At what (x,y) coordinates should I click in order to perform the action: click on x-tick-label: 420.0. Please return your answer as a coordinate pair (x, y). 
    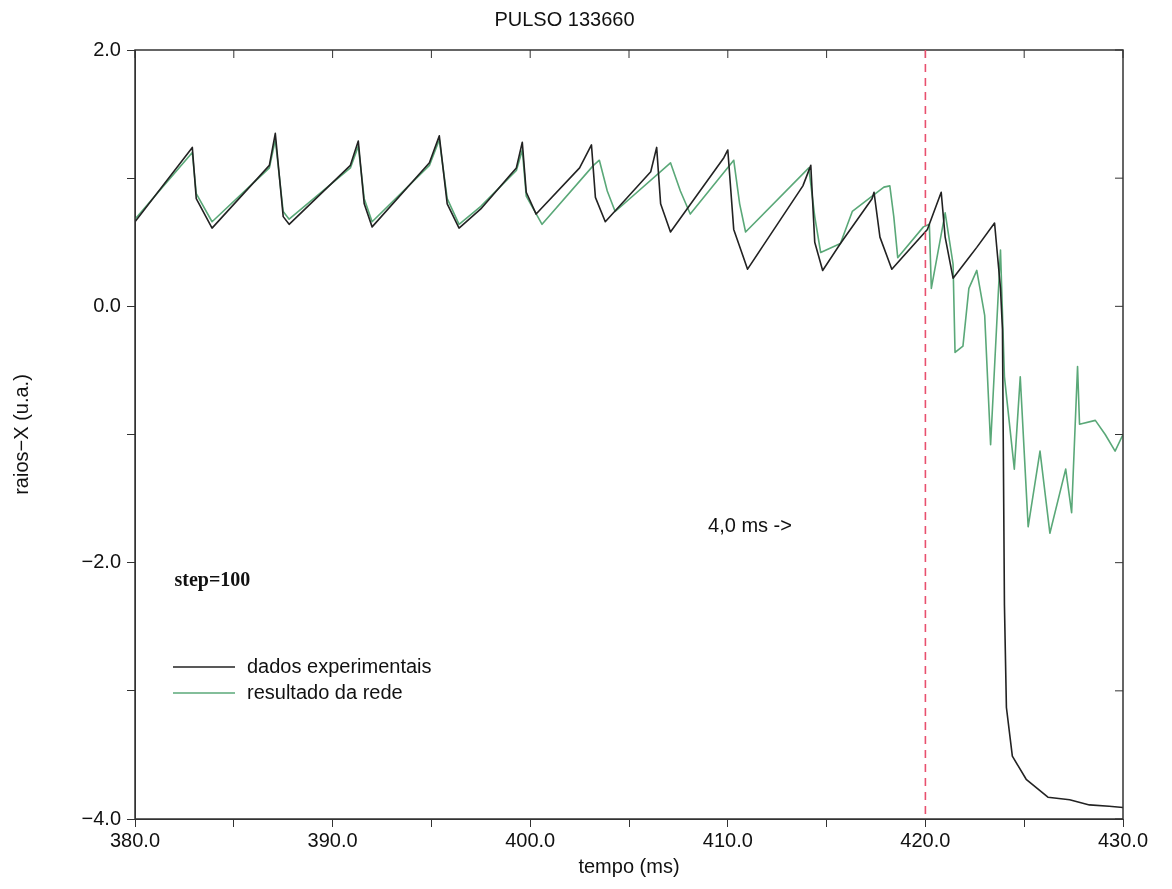
    Looking at the image, I should click on (925, 839).